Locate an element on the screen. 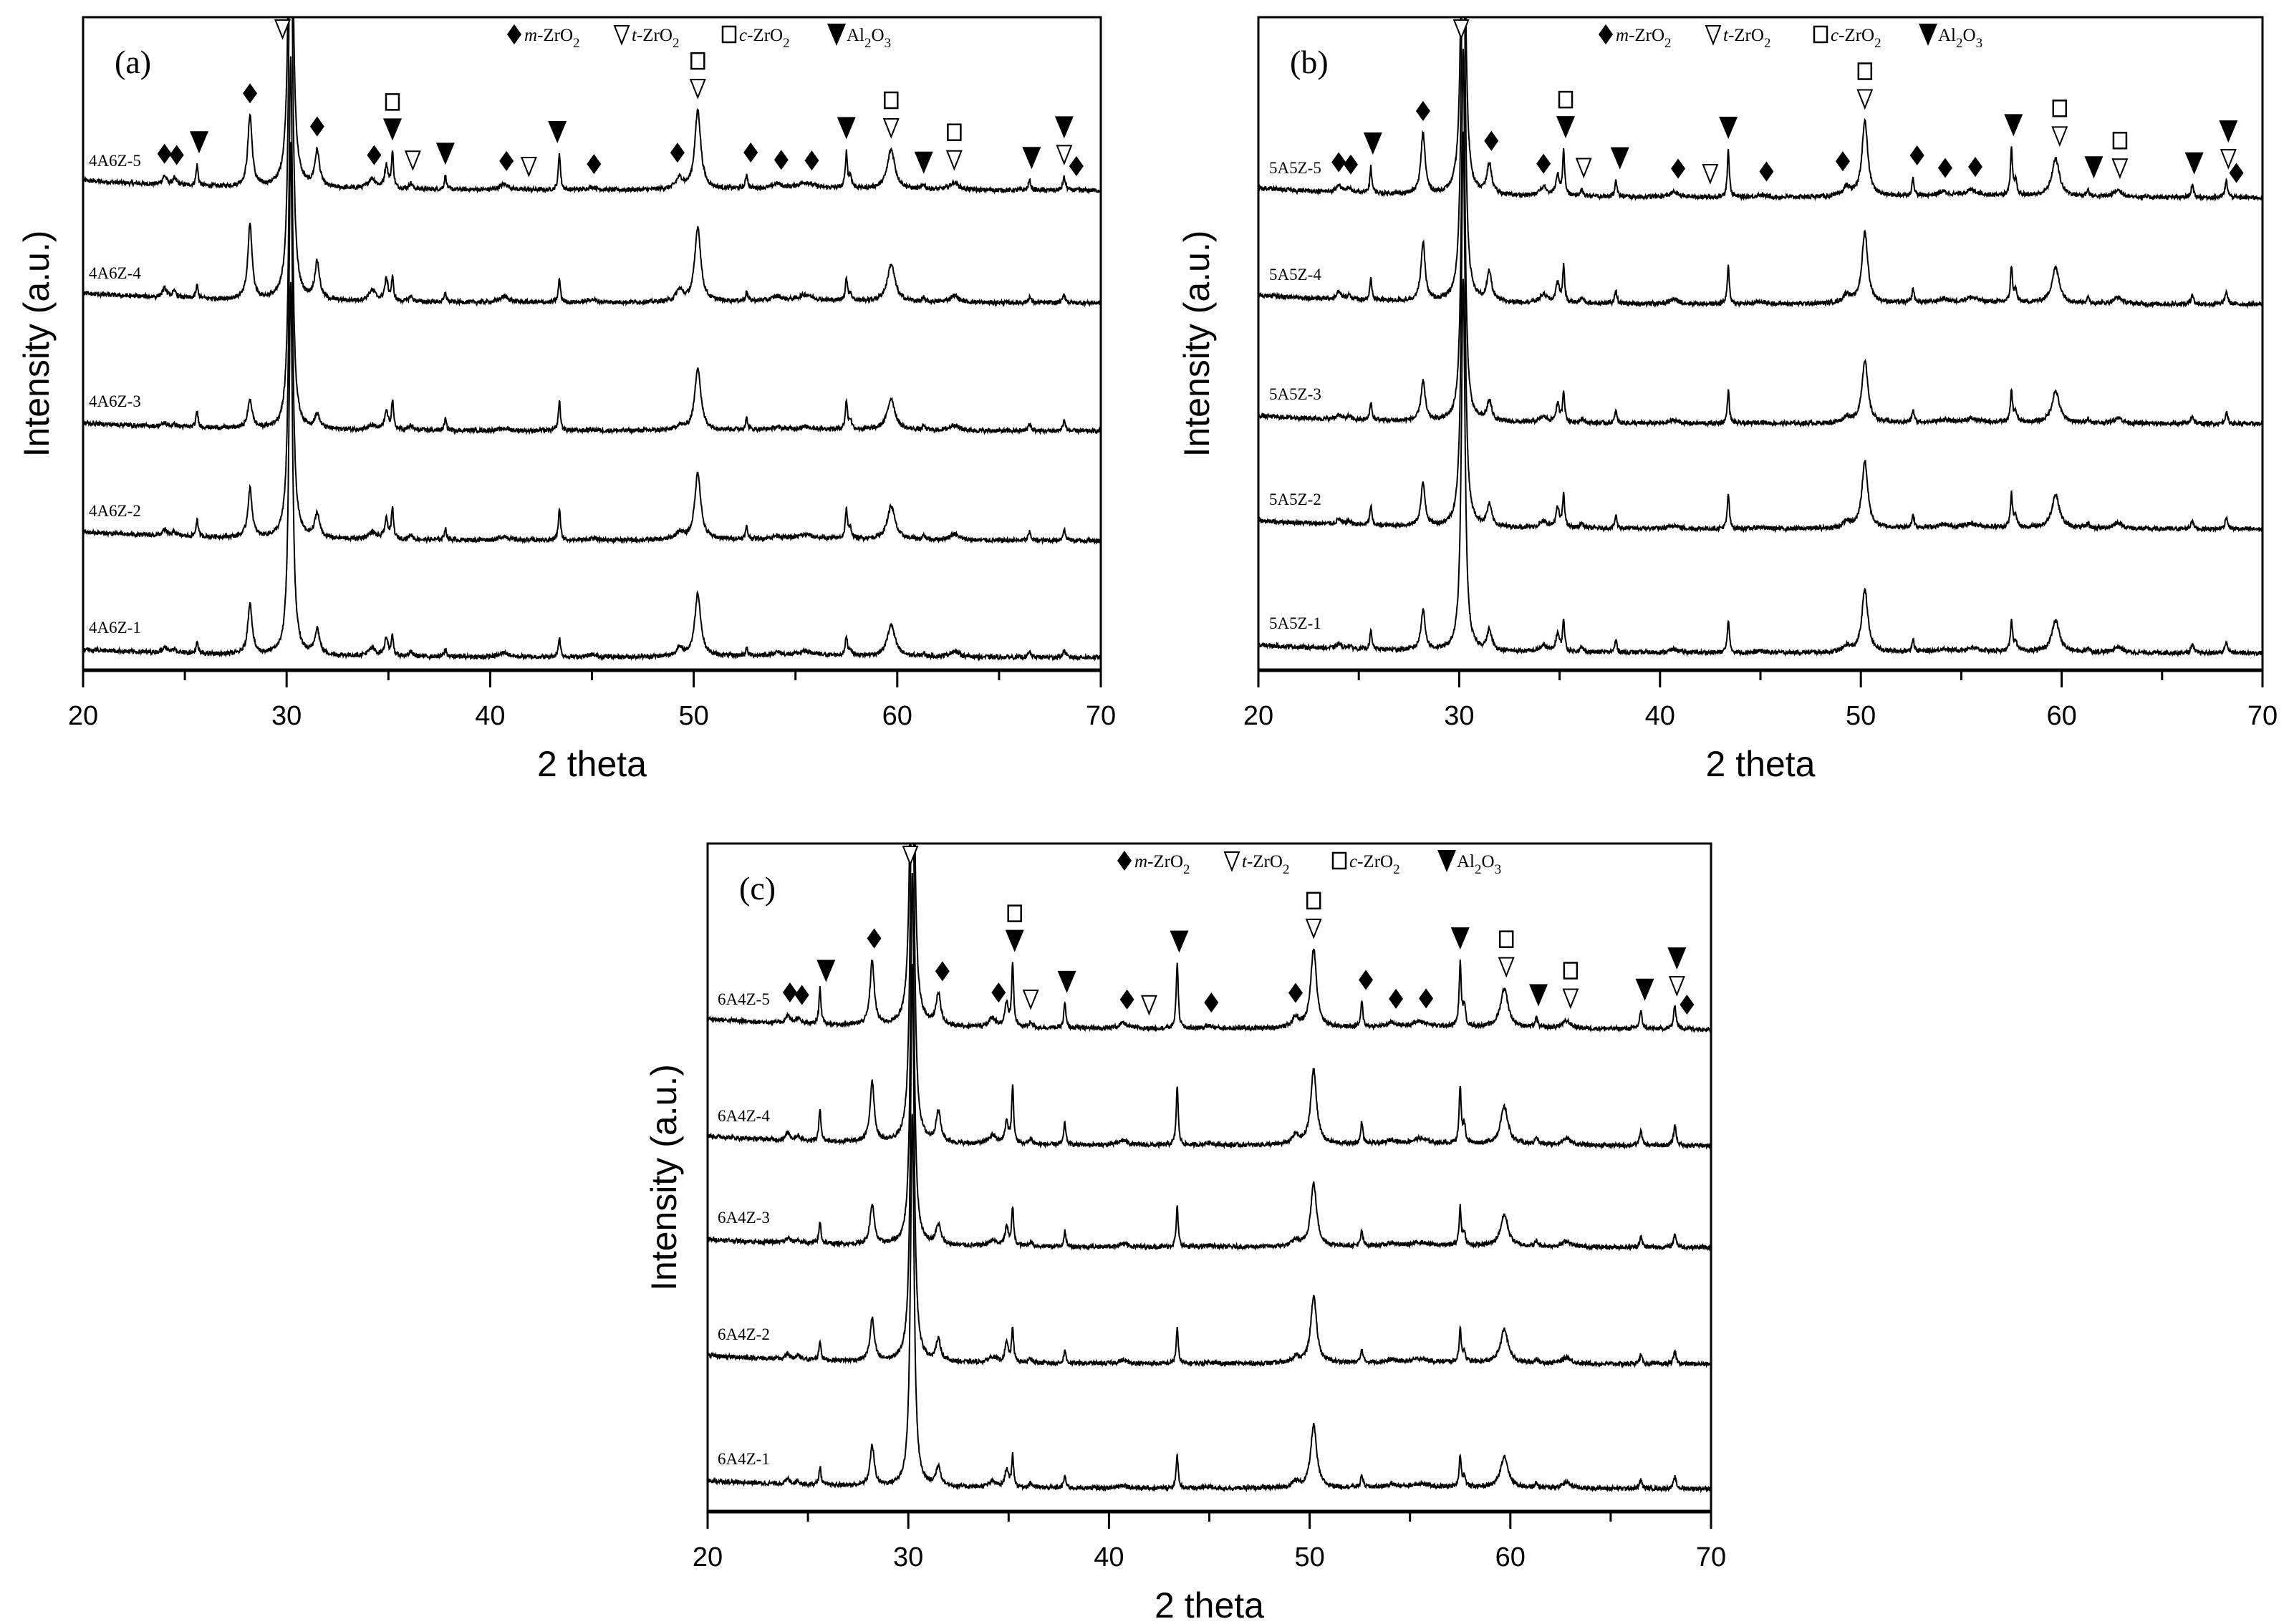 This screenshot has width=2289, height=1624. panel-label: (c) is located at coordinates (758, 888).